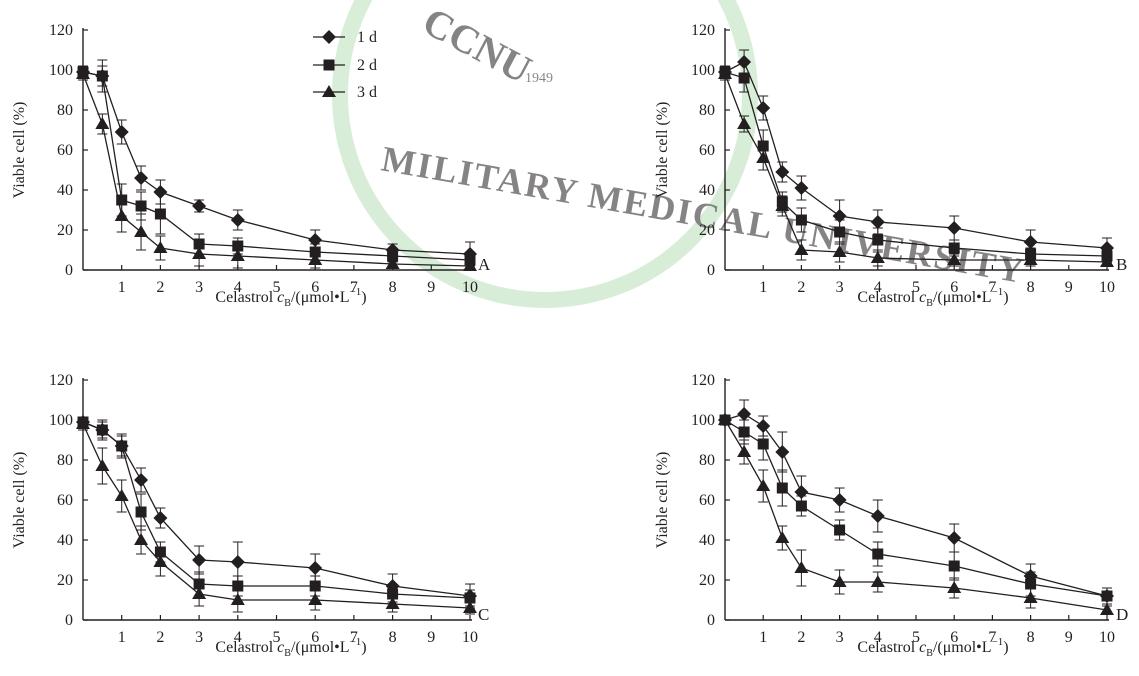 The width and height of the screenshot is (1139, 676). Describe the element at coordinates (1122, 614) in the screenshot. I see `panel-label: D` at that location.